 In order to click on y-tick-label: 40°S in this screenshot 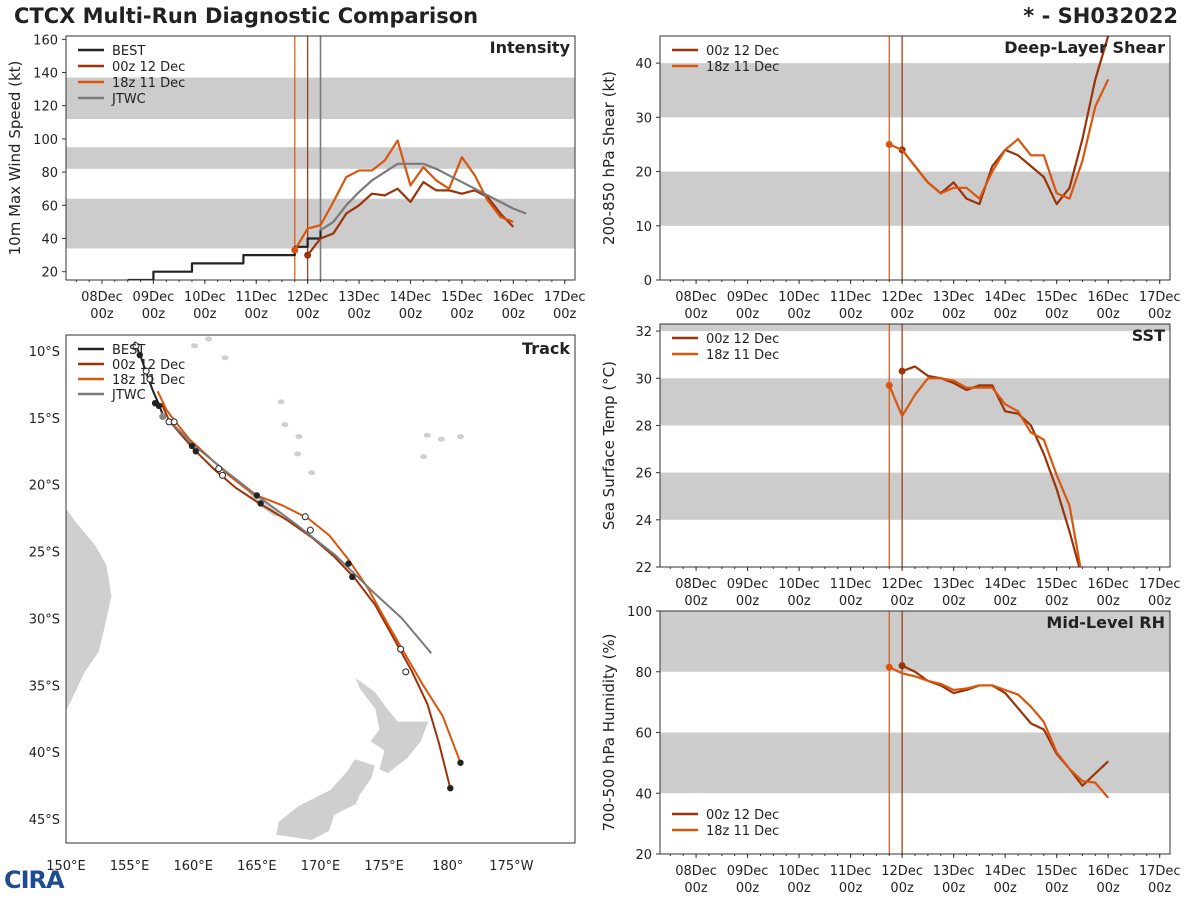, I will do `click(44, 753)`.